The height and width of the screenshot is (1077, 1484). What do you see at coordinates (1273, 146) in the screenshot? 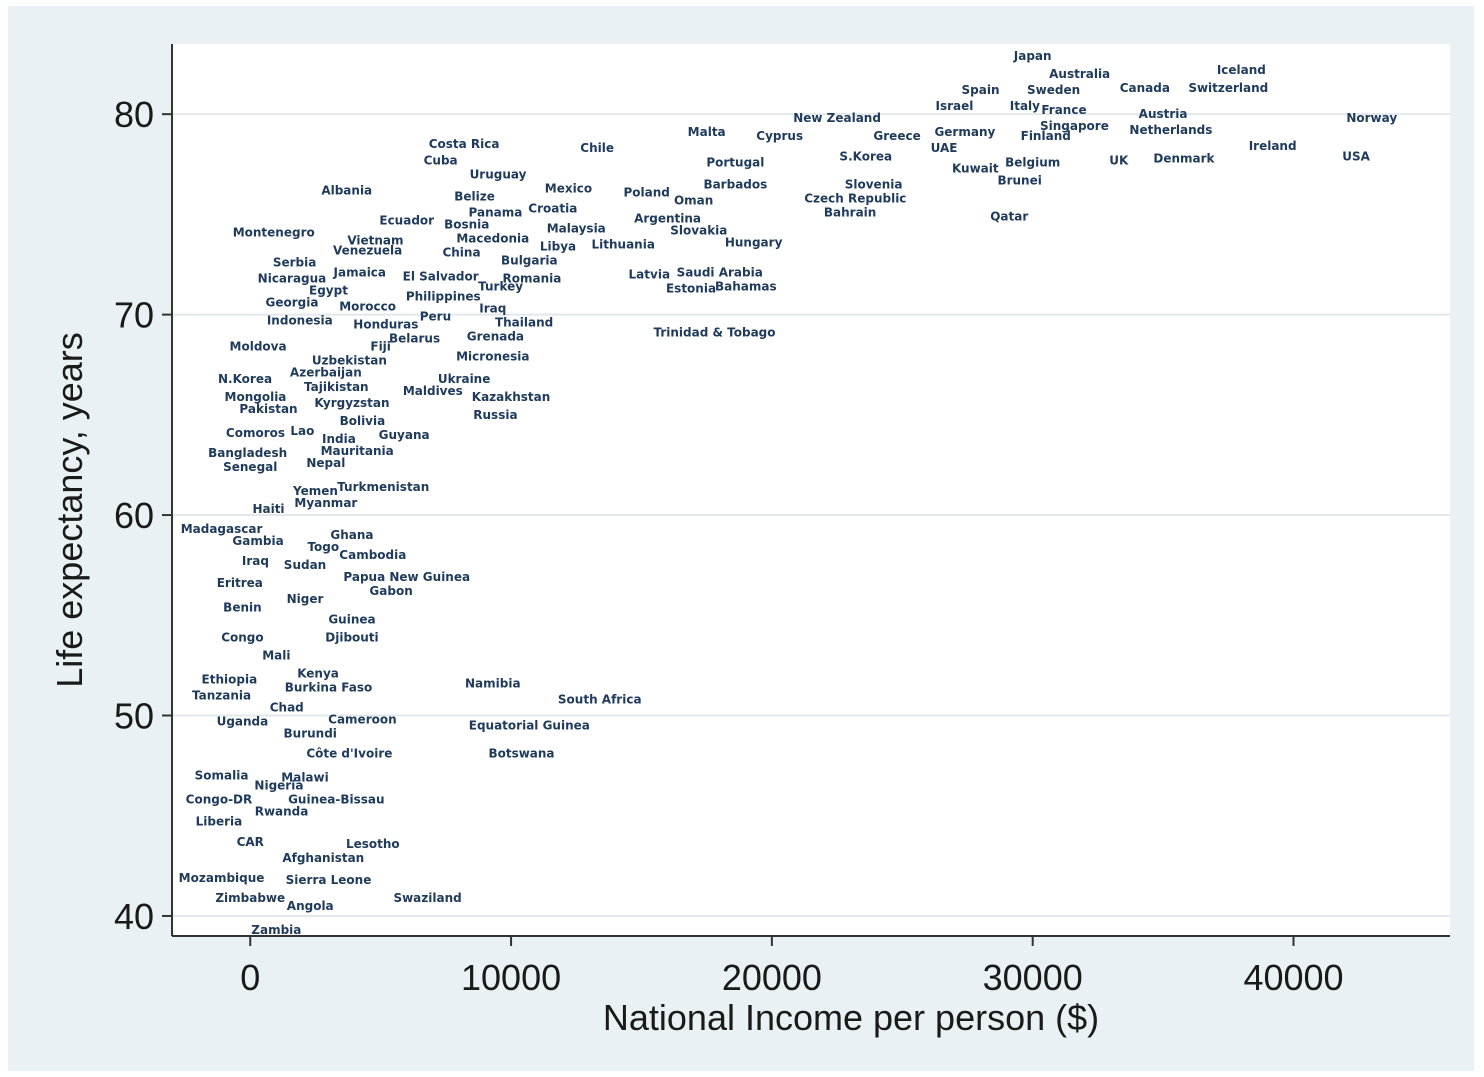
I see `point-label: Ireland` at bounding box center [1273, 146].